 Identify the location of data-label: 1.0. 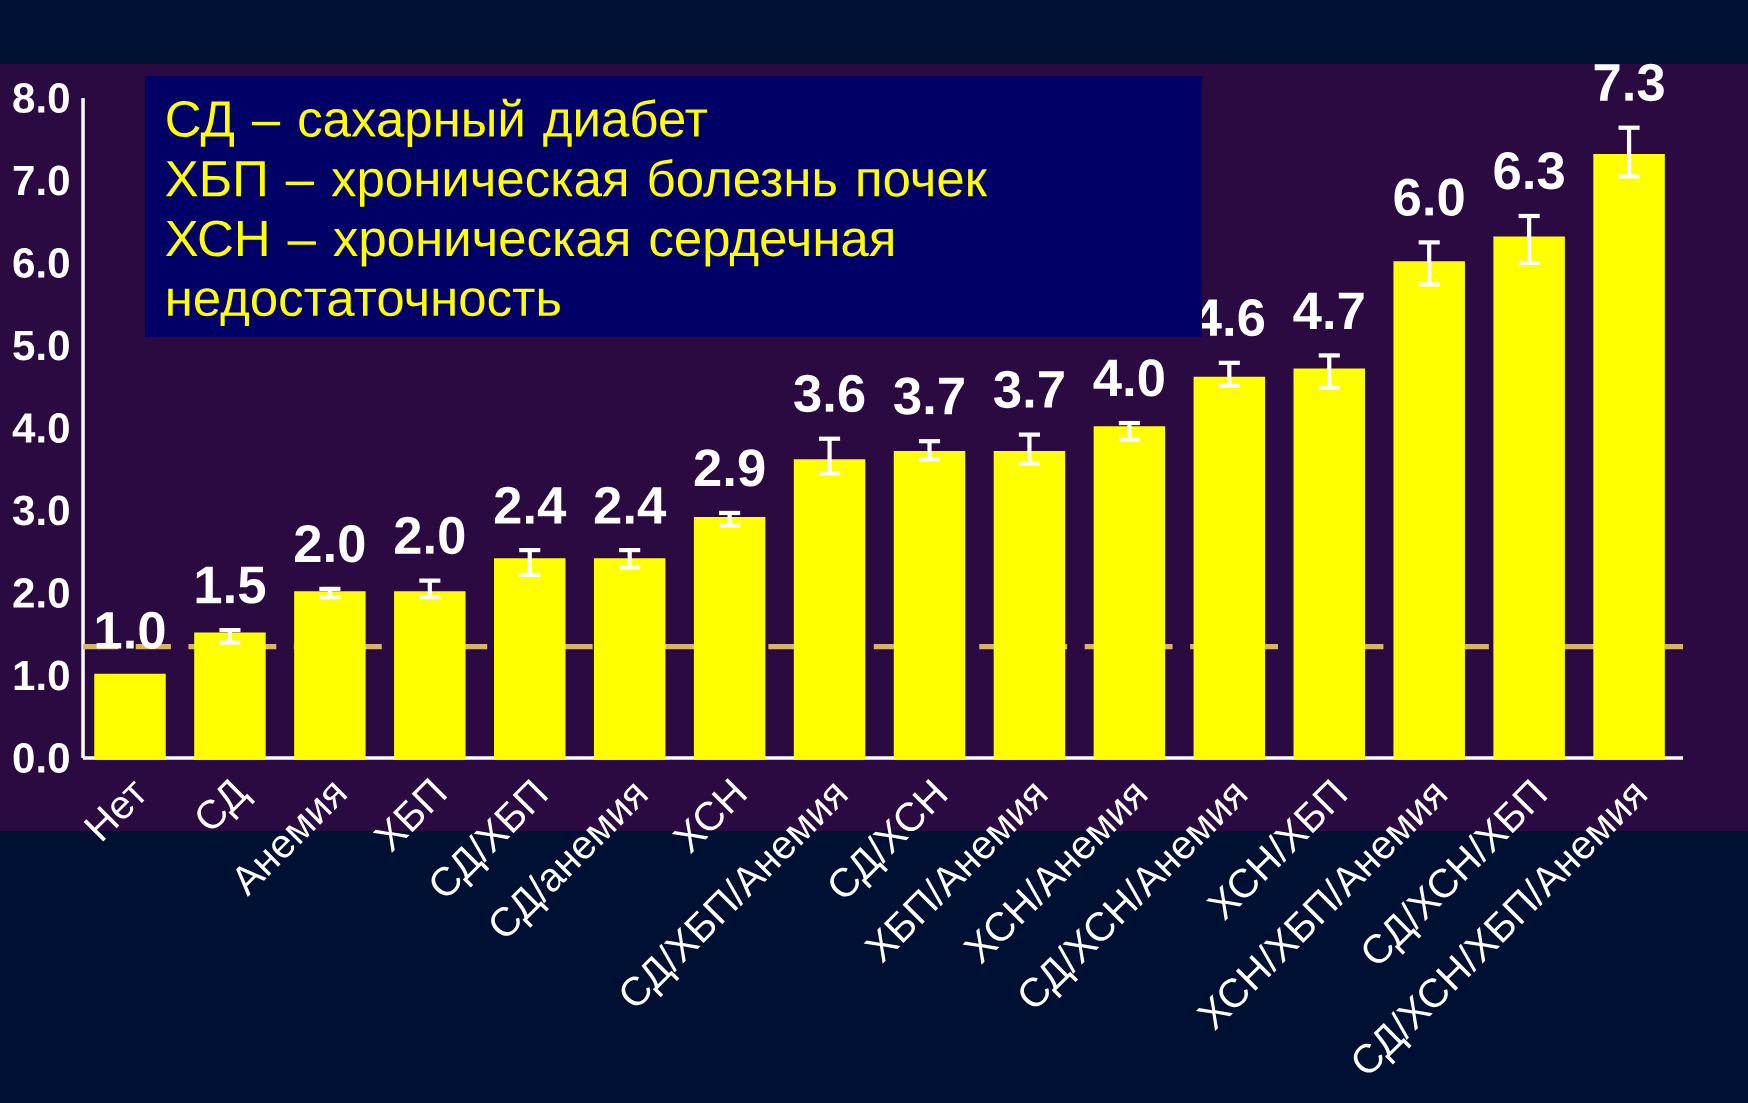
(130, 630).